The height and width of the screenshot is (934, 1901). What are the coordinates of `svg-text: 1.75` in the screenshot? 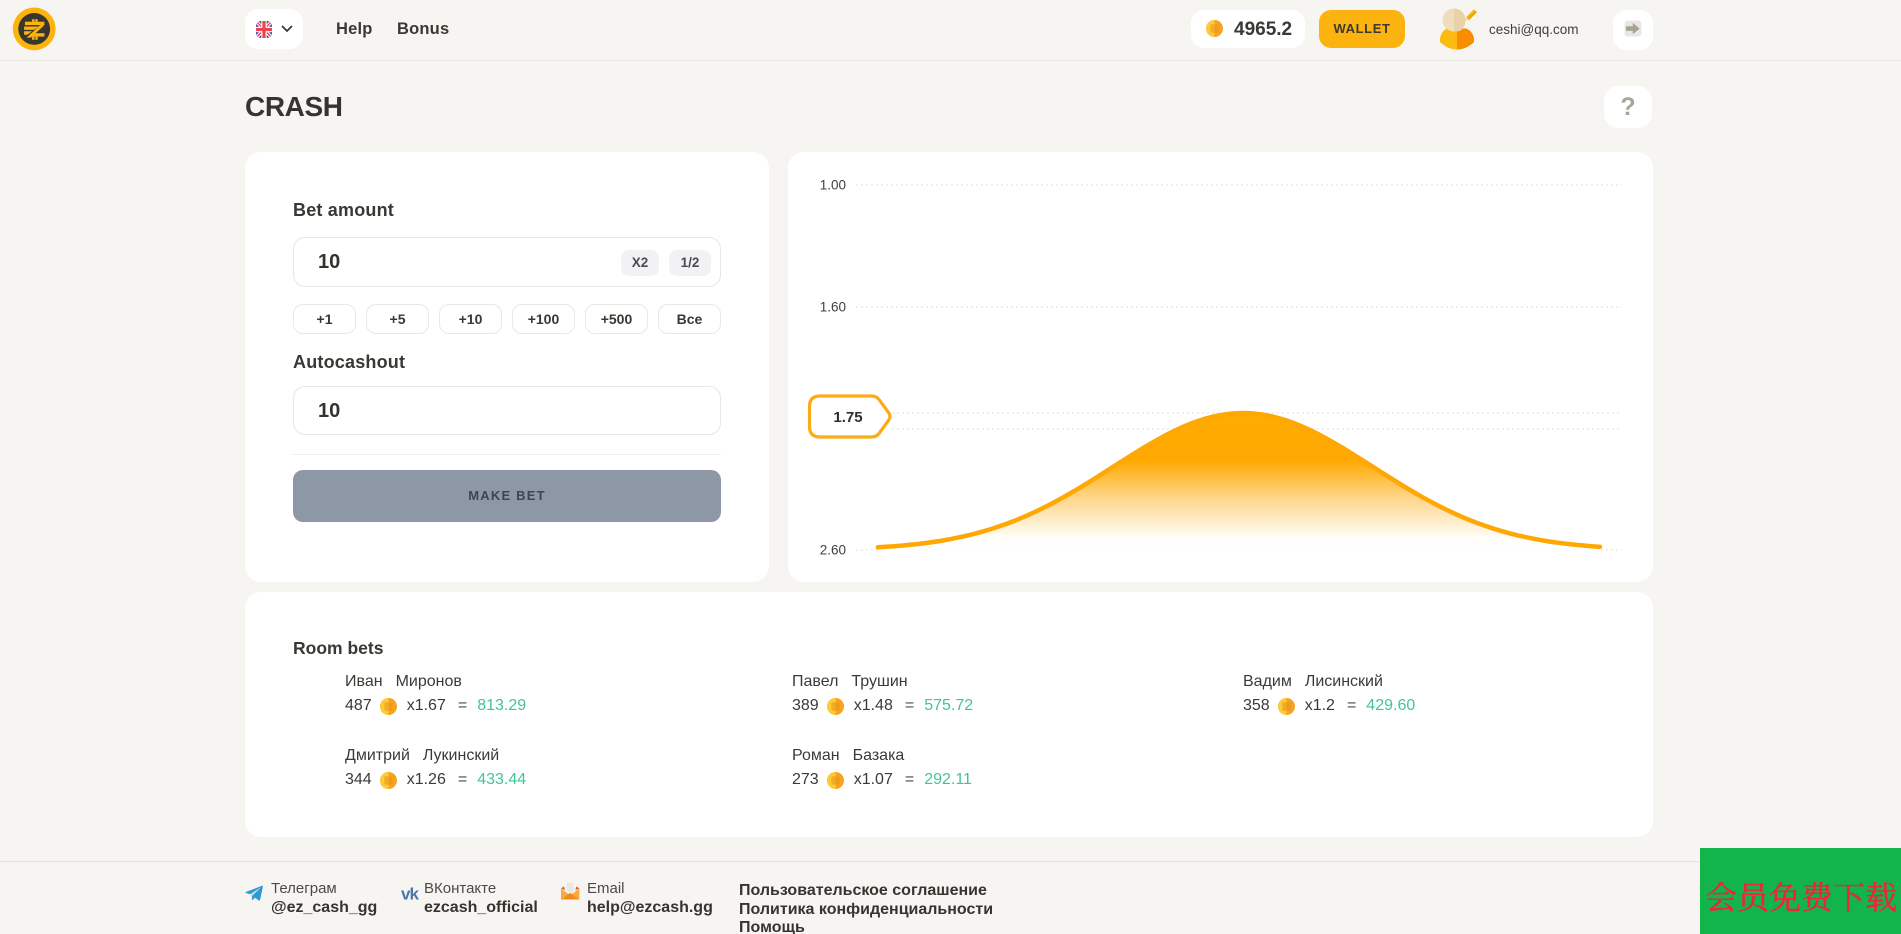 It's located at (847, 417).